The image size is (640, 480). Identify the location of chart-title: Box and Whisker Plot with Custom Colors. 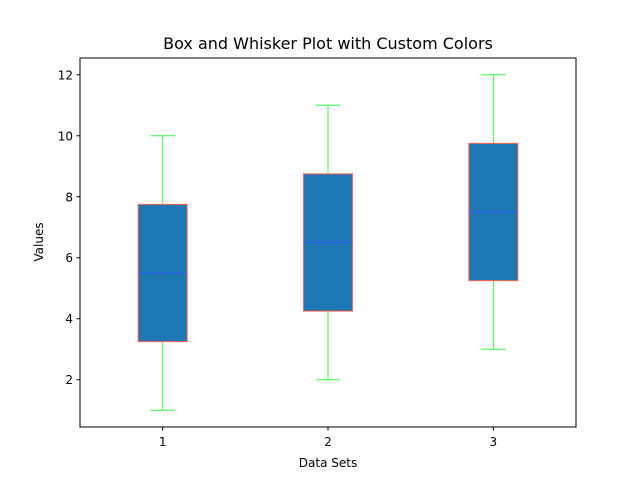
(328, 43).